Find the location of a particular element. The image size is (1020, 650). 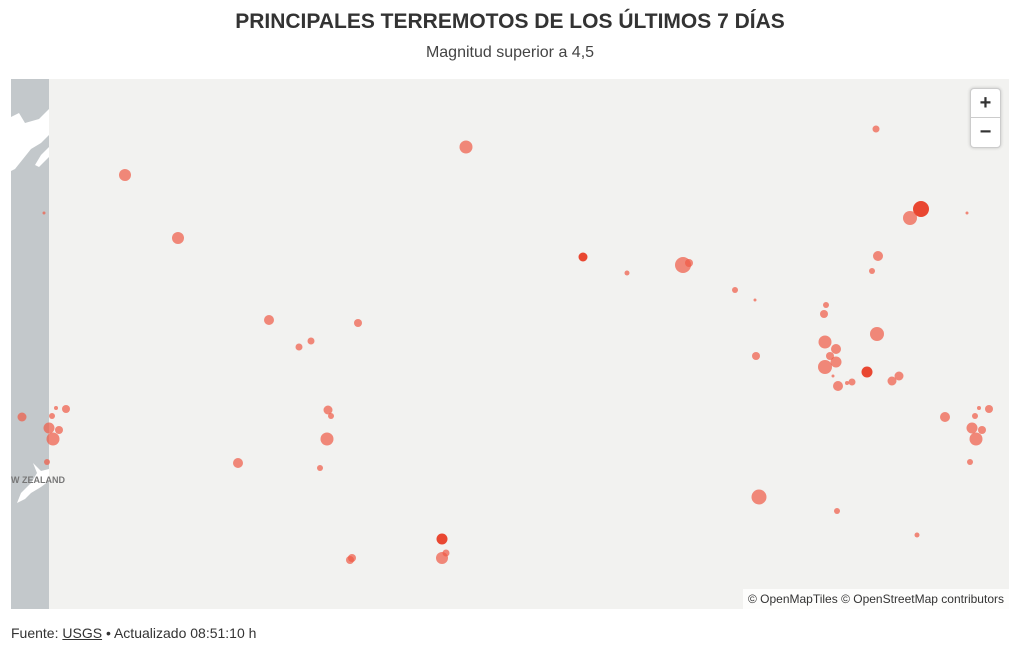

subtitle: Magnitud superior a 4,5 is located at coordinates (510, 52).